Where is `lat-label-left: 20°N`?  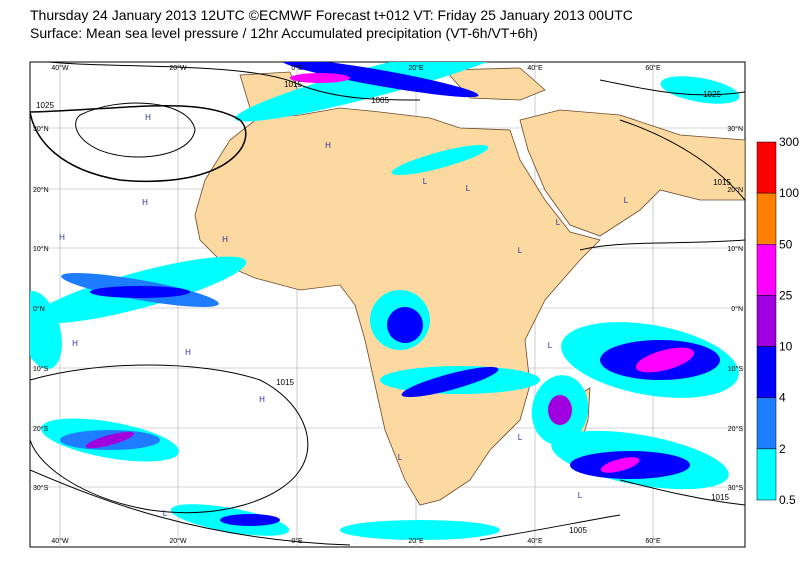
lat-label-left: 20°N is located at coordinates (41, 190).